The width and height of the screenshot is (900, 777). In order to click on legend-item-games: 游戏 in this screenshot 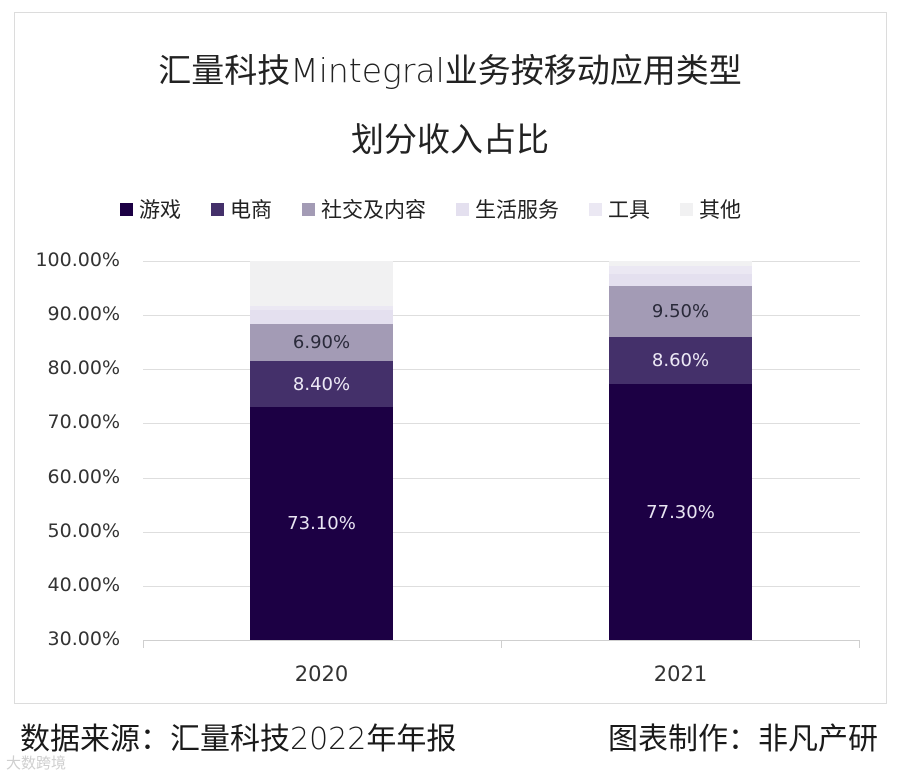, I will do `click(150, 209)`.